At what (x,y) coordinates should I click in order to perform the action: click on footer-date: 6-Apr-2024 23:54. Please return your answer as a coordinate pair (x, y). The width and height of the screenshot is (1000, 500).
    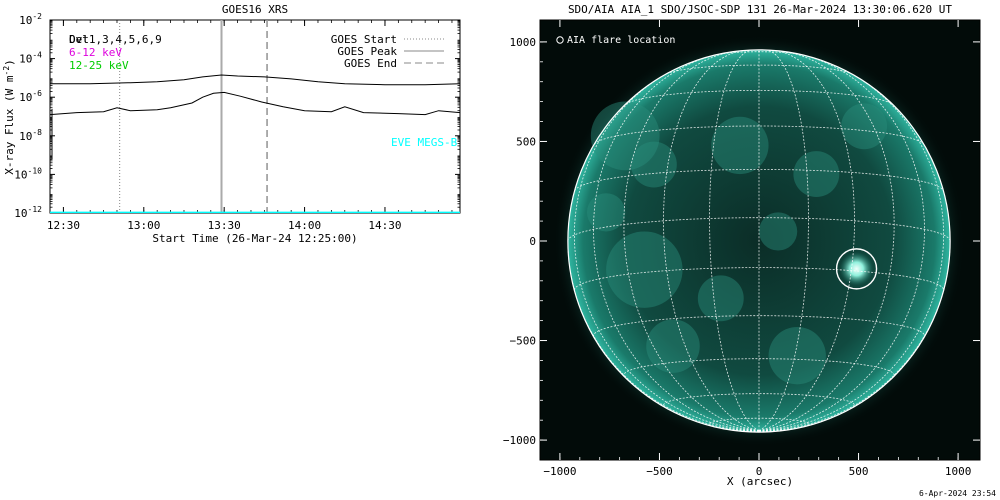
    Looking at the image, I should click on (957, 493).